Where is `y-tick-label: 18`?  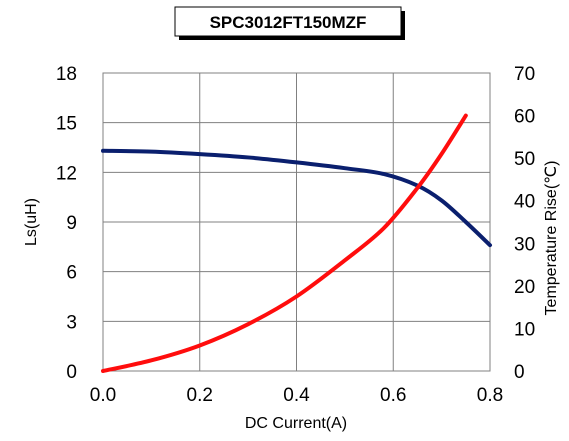
y-tick-label: 18 is located at coordinates (66, 74).